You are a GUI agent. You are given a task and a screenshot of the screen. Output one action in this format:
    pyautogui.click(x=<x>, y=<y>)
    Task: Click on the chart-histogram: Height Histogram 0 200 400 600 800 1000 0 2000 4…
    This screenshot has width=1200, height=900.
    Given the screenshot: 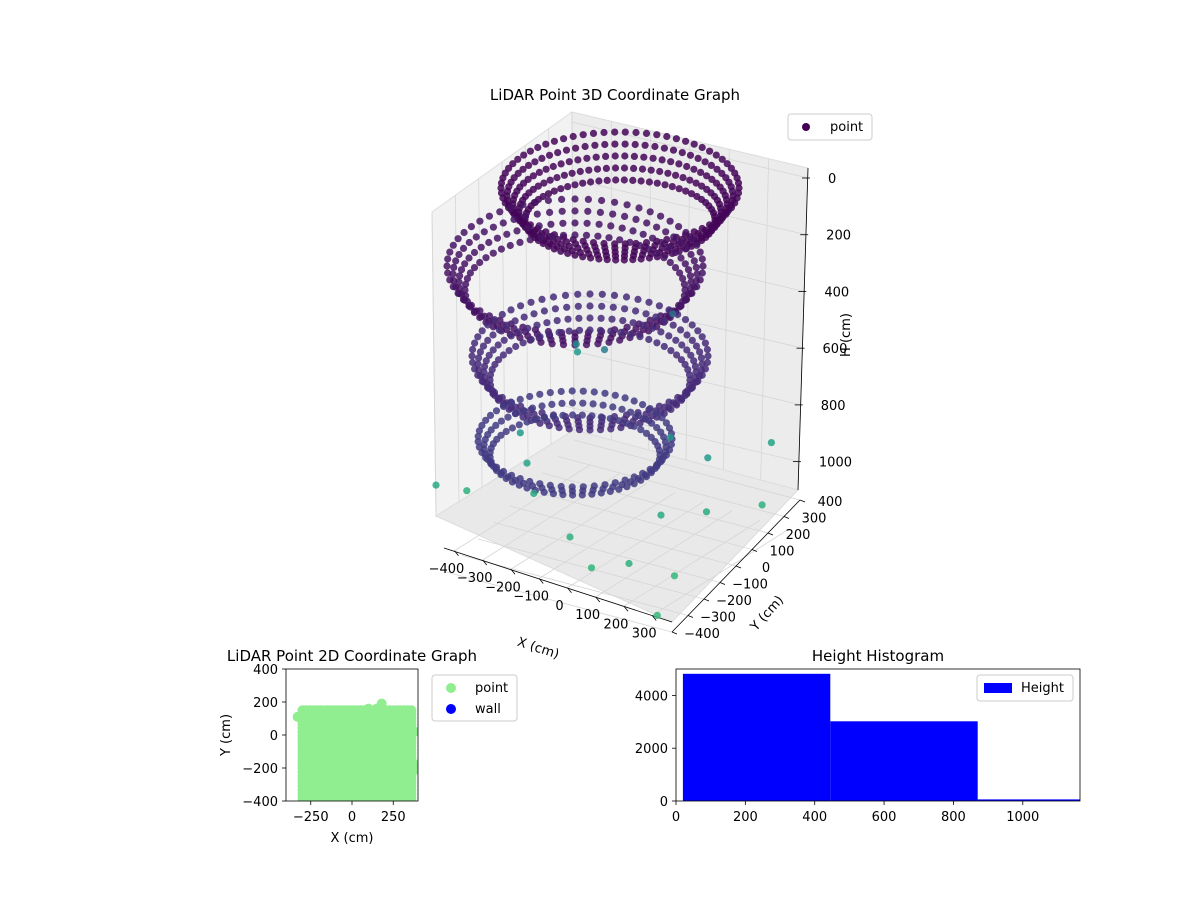 What is the action you would take?
    pyautogui.click(x=858, y=736)
    